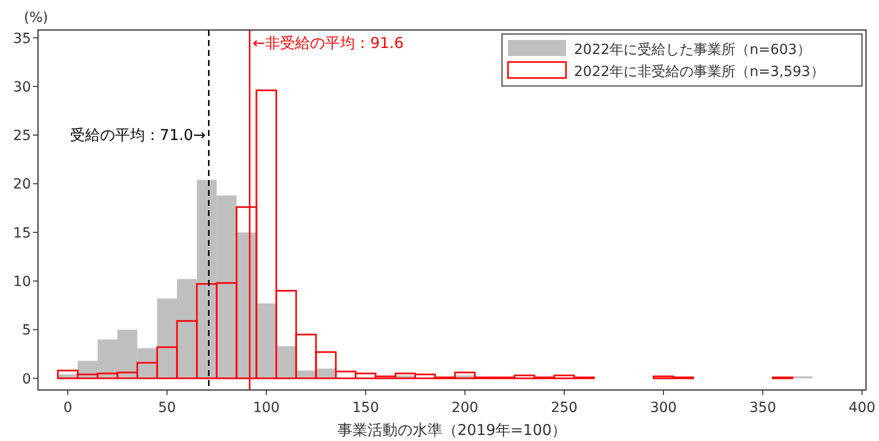  I want to click on y-tick-label: 30, so click(22, 87).